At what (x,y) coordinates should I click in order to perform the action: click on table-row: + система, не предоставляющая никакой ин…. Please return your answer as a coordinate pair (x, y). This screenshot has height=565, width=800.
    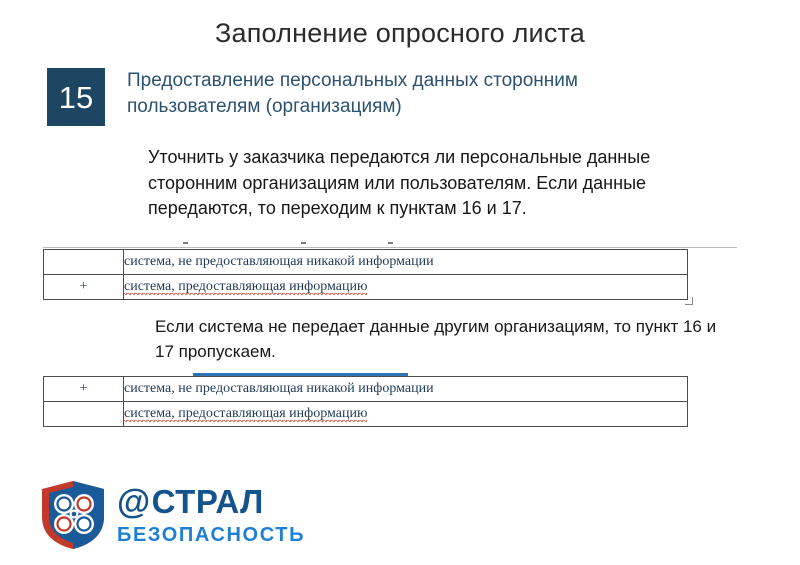
    Looking at the image, I should click on (365, 389).